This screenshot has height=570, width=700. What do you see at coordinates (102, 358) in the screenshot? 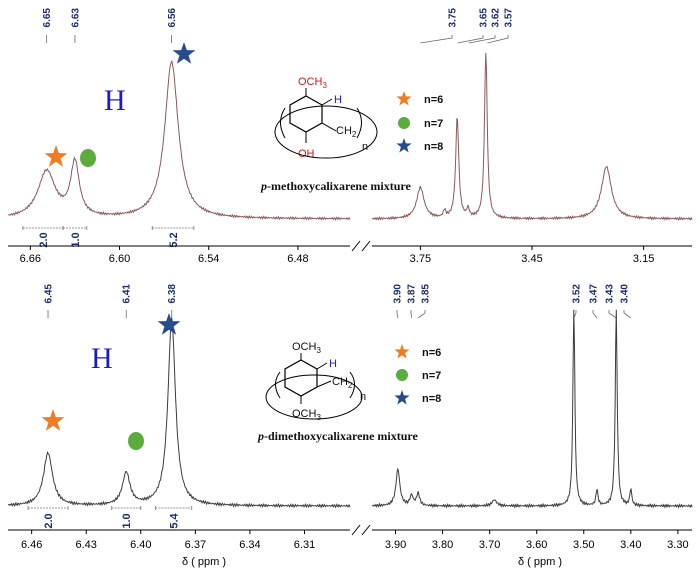
I see `bottom-h-label: H` at bounding box center [102, 358].